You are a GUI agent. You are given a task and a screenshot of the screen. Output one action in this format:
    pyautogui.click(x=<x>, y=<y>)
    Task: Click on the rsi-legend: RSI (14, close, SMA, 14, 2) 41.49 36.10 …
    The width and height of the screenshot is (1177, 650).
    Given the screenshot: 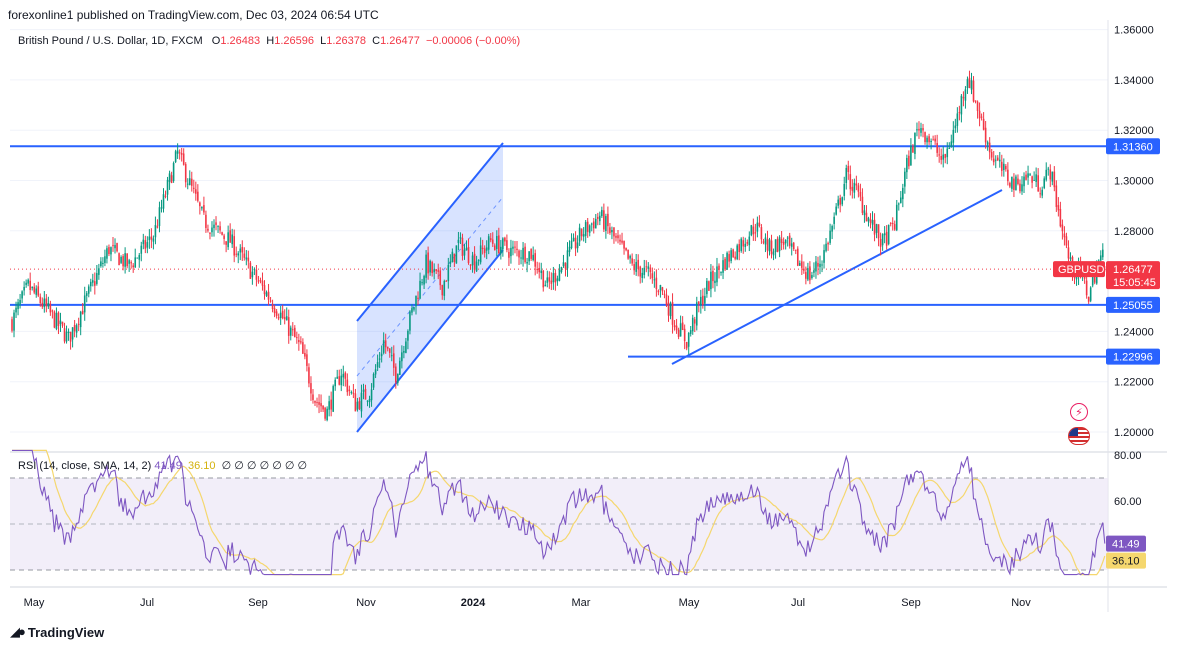 What is the action you would take?
    pyautogui.click(x=162, y=465)
    